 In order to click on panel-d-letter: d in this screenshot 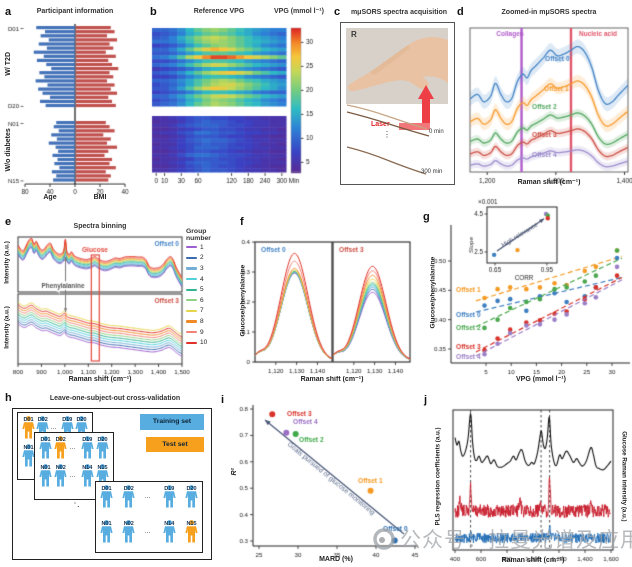, I will do `click(460, 12)`.